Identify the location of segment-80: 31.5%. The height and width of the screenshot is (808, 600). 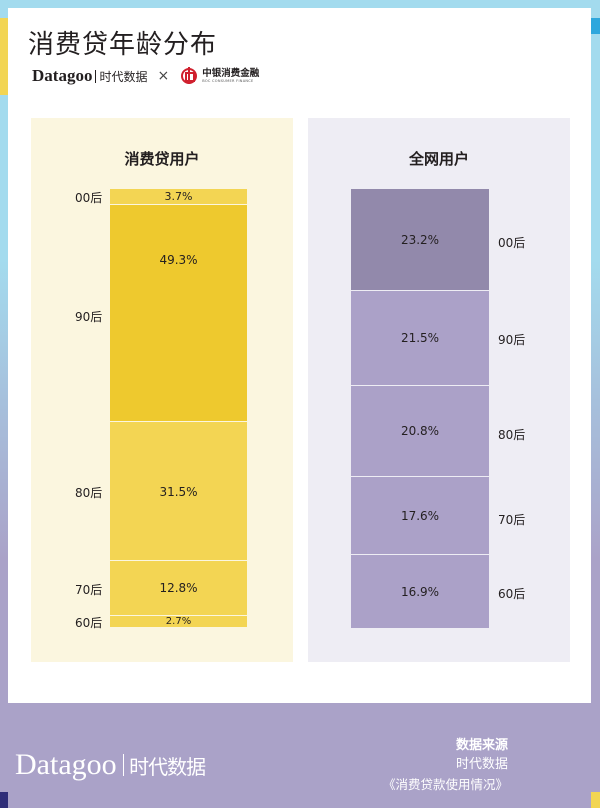
(178, 491).